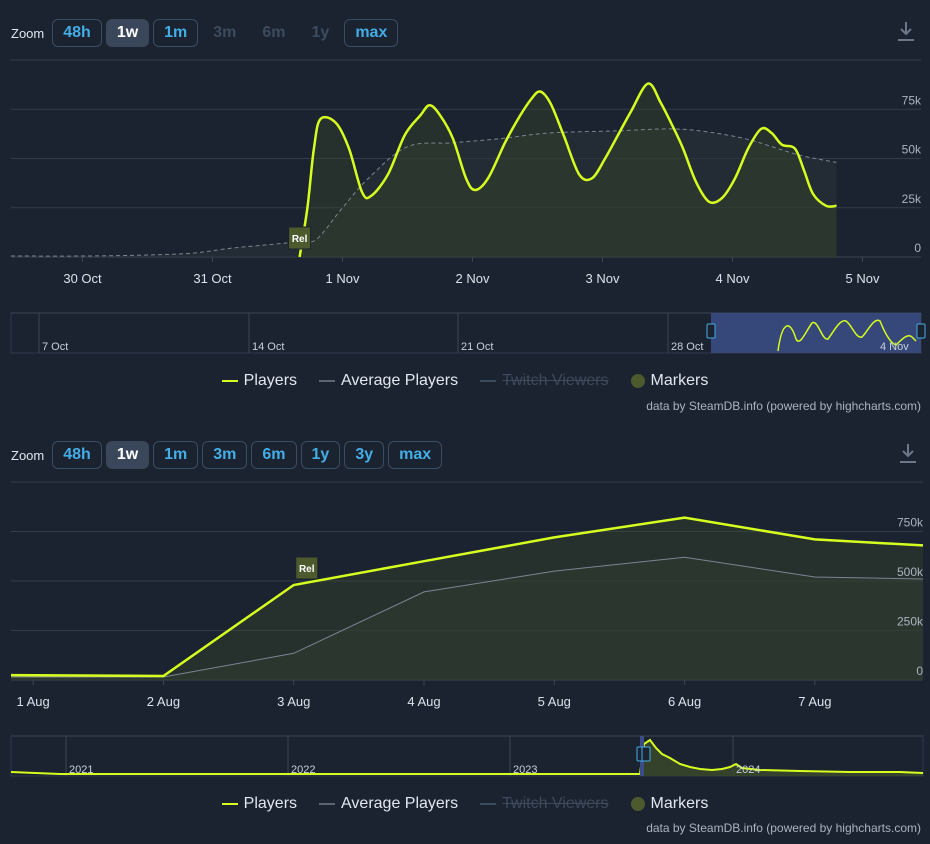  I want to click on x-tick-label: 2 Aug, so click(163, 701).